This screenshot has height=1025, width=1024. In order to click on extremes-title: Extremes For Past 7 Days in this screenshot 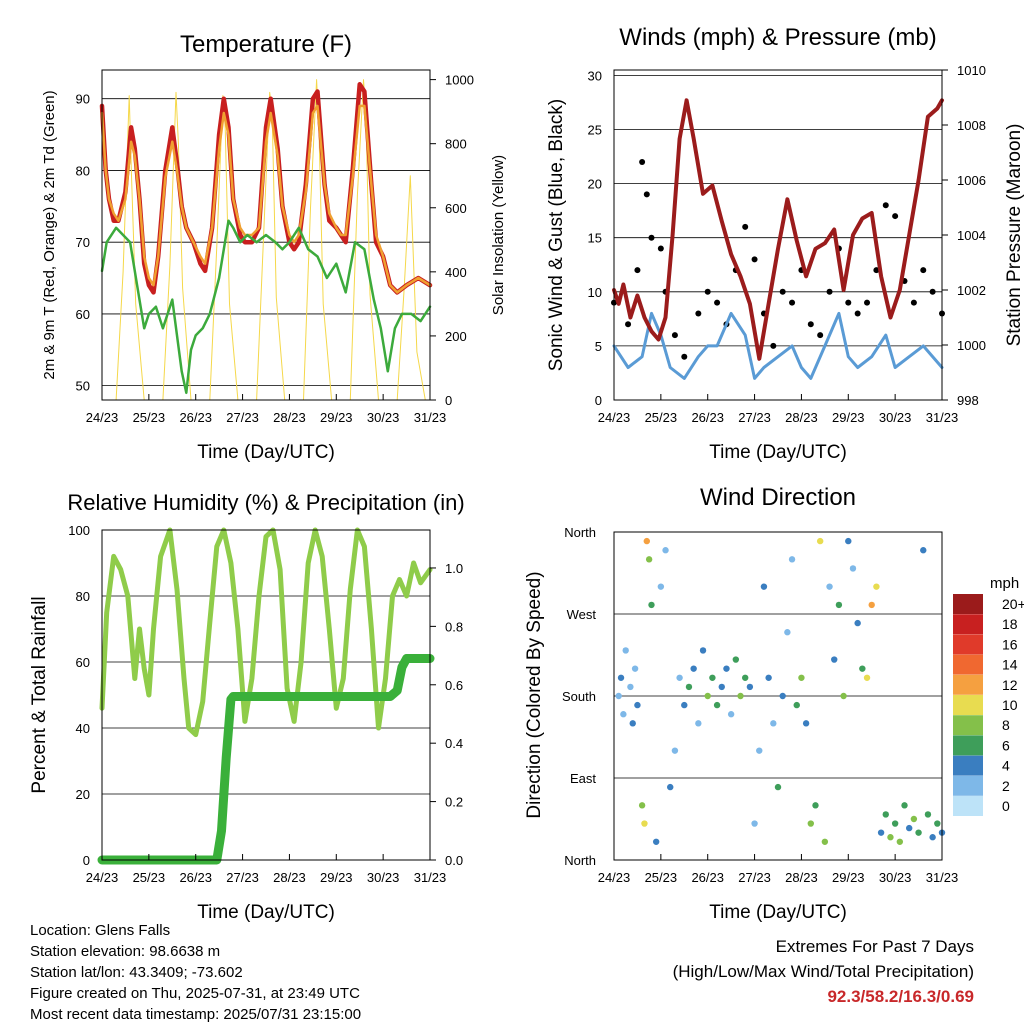, I will do `click(874, 946)`.